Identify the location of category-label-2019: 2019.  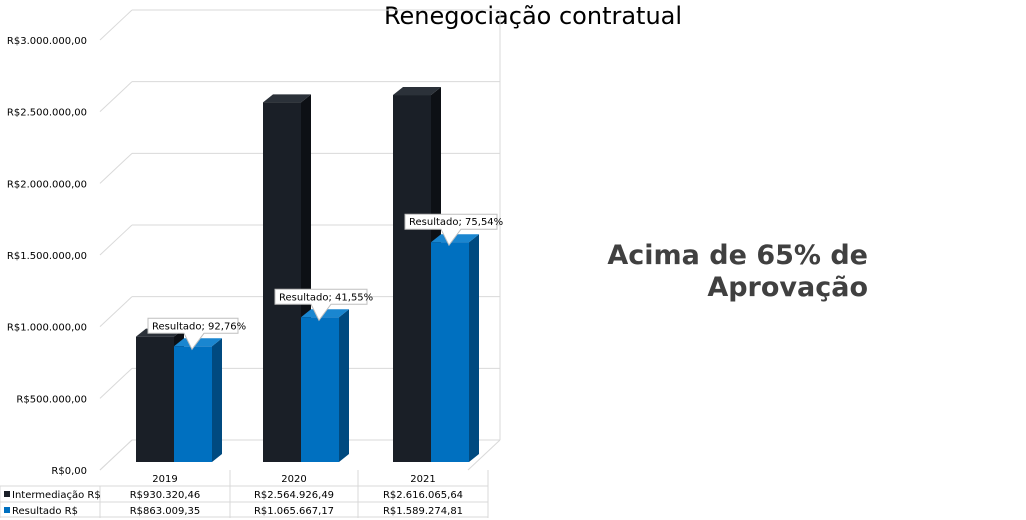
(164, 479).